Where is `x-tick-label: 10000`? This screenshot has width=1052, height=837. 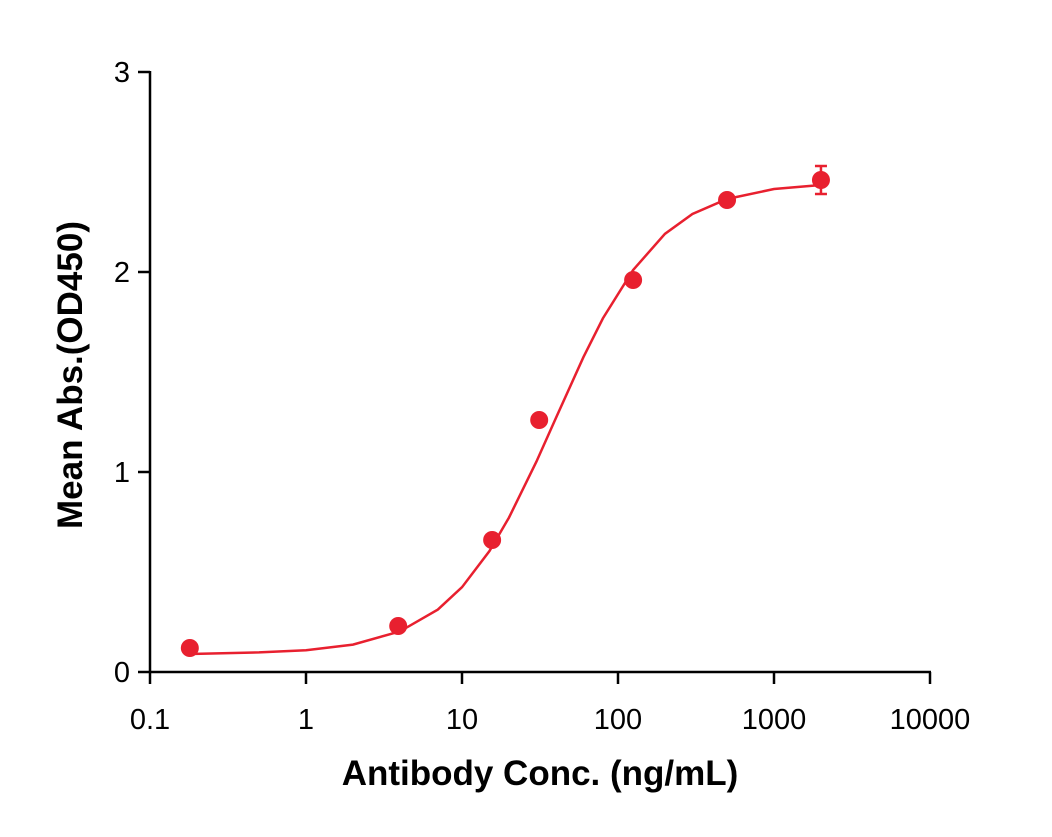
x-tick-label: 10000 is located at coordinates (930, 720).